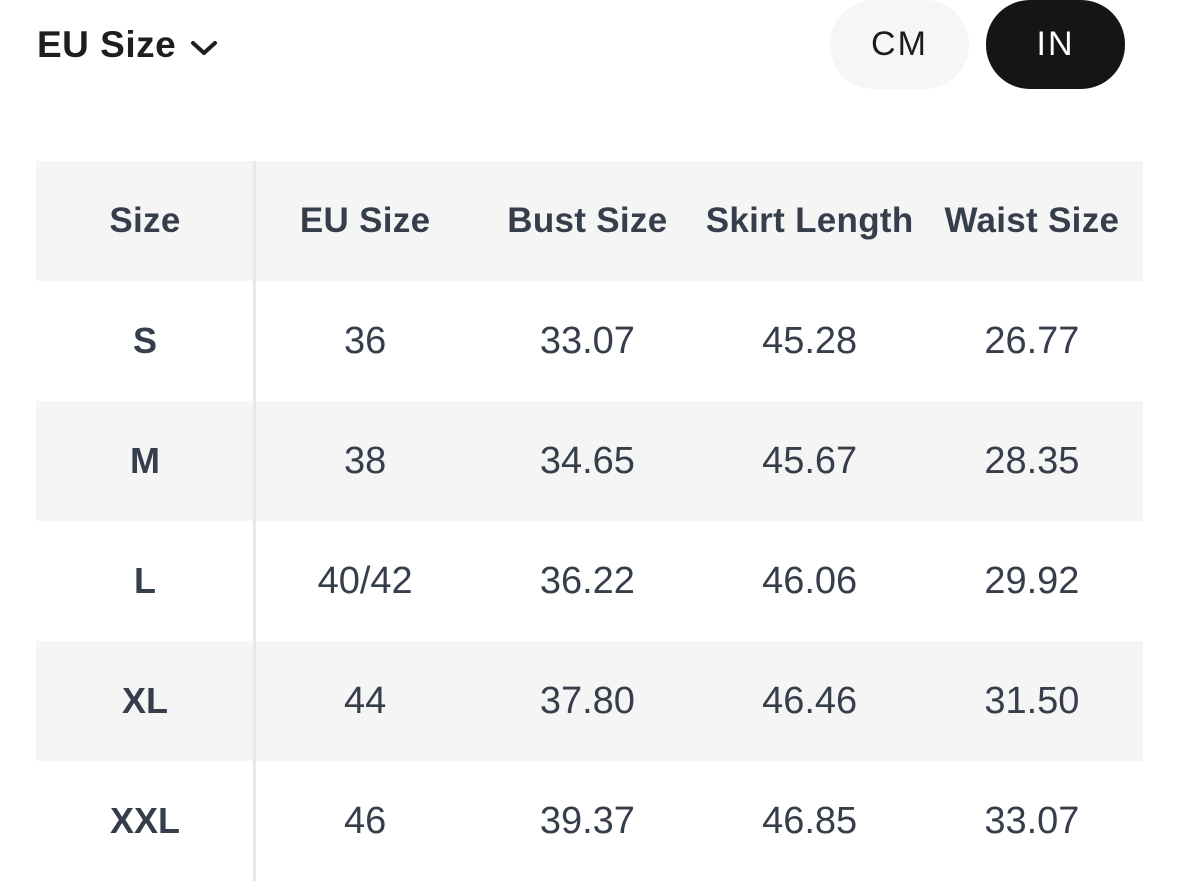  Describe the element at coordinates (204, 48) in the screenshot. I see `chevron-down-icon` at that location.